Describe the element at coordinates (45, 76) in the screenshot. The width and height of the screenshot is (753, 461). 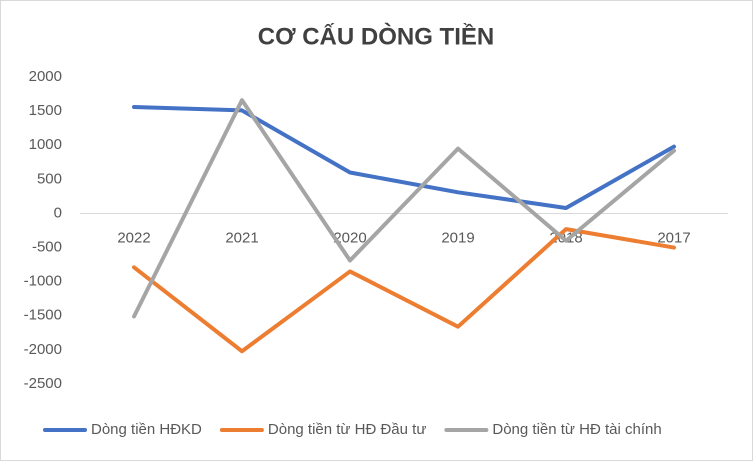
I see `y-tick-label: 2000` at that location.